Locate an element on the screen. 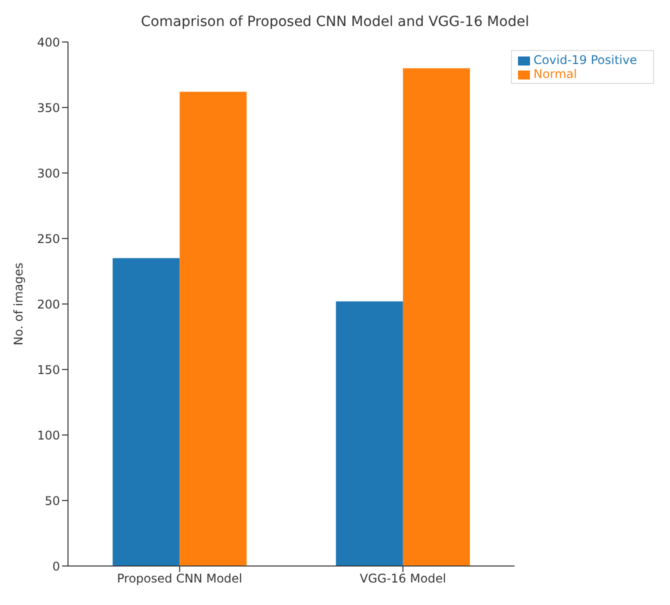  y-tick-label: 300 is located at coordinates (48, 173).